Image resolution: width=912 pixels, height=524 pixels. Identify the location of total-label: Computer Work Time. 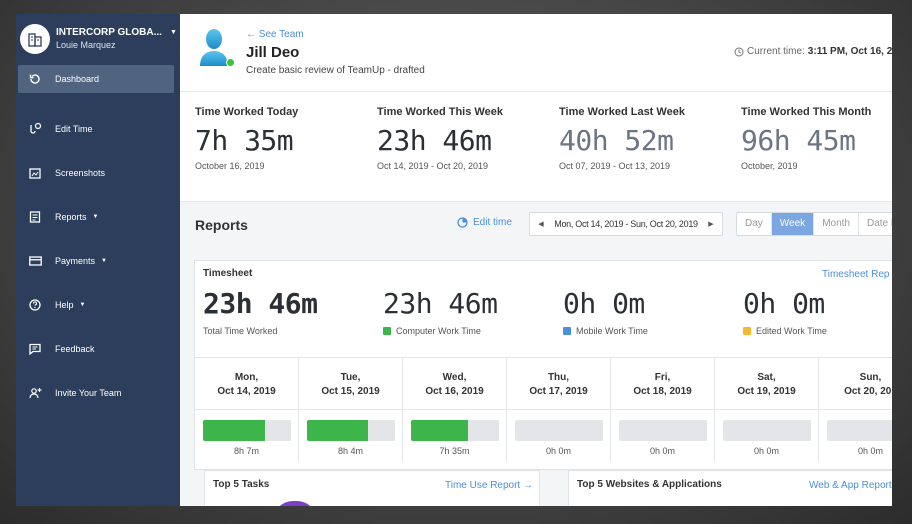
(438, 331).